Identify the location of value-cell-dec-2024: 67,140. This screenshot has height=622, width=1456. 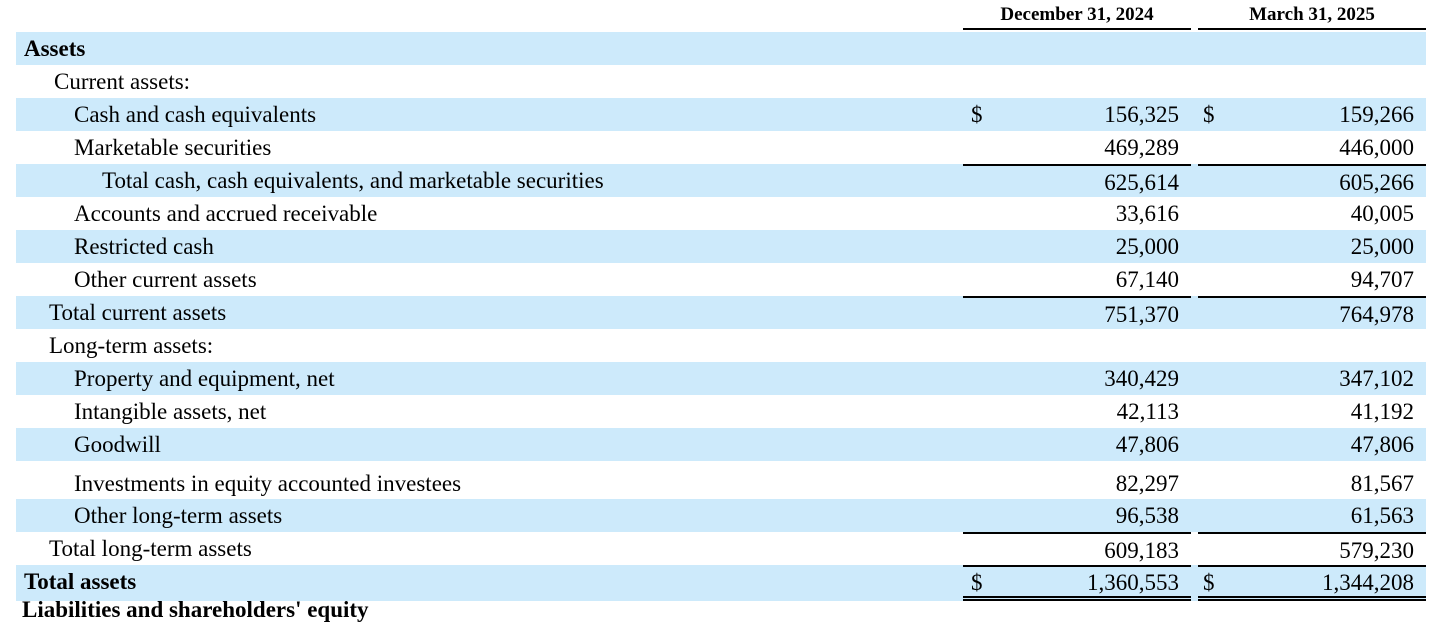
(1077, 279).